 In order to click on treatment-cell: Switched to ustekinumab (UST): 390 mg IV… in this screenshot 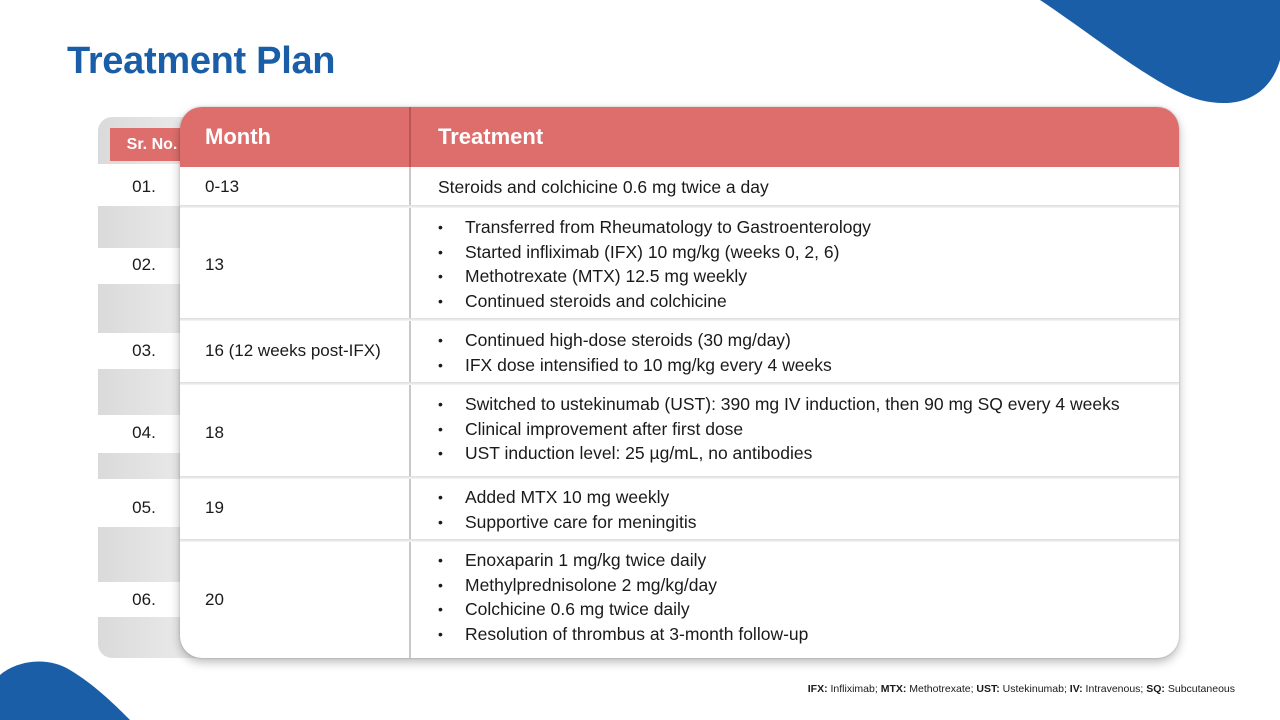, I will do `click(798, 429)`.